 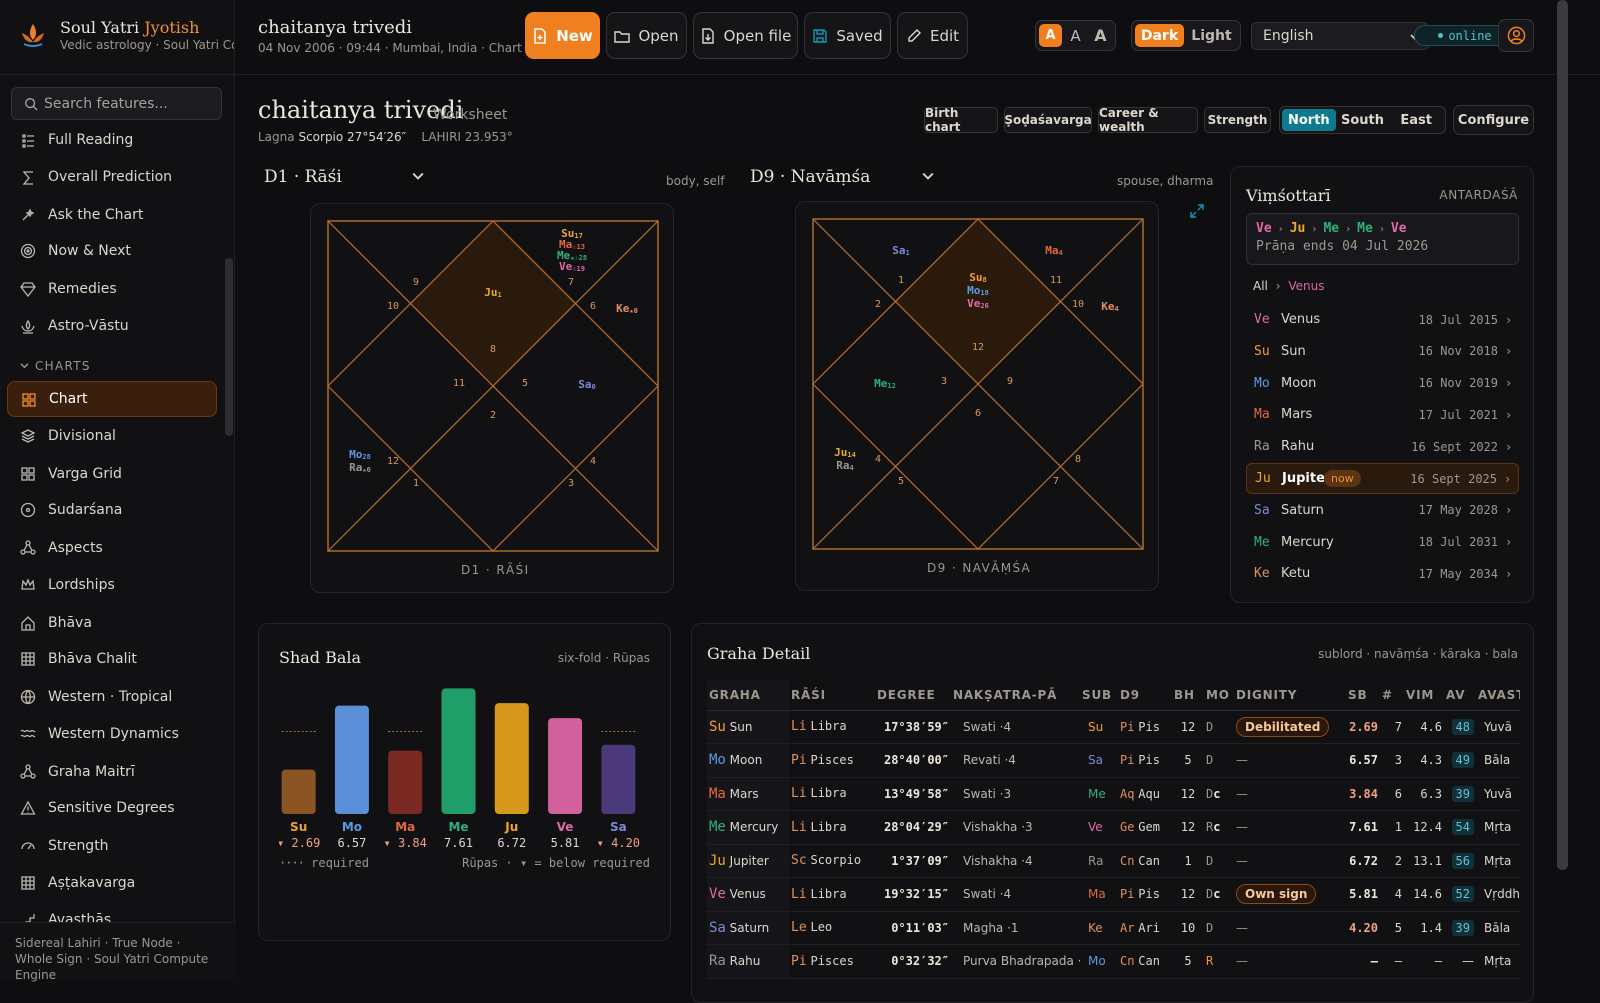 I want to click on search-input, so click(x=129, y=104).